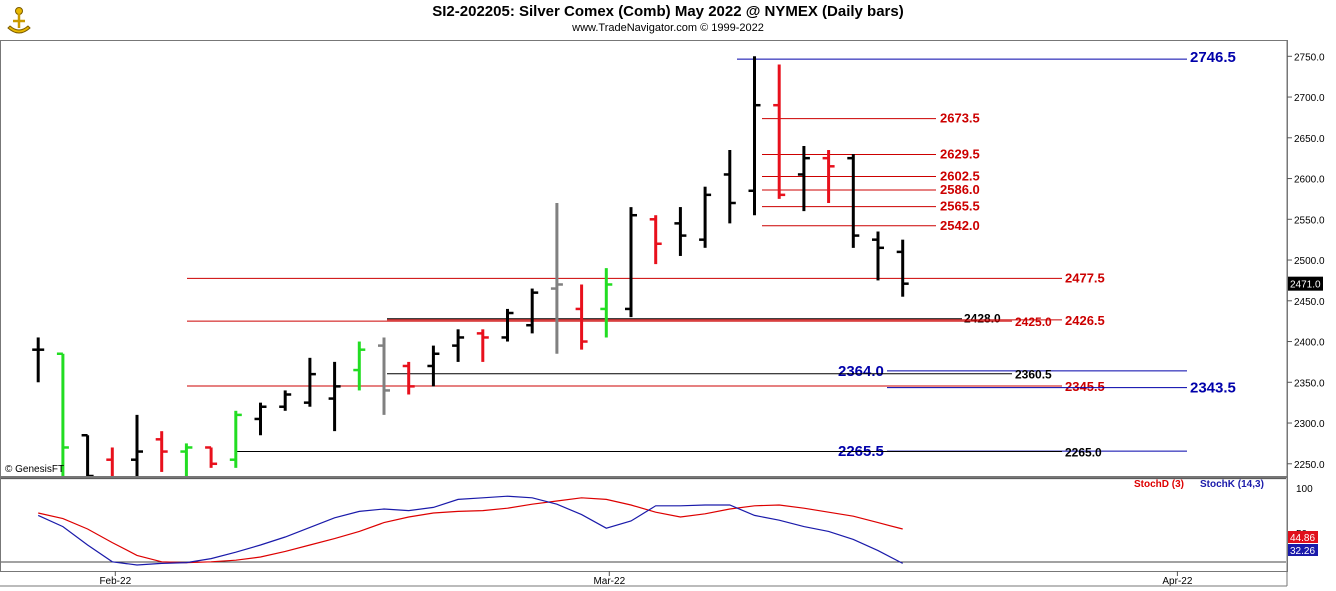  What do you see at coordinates (1083, 453) in the screenshot?
I see `level-label-2265.0: 2265.0` at bounding box center [1083, 453].